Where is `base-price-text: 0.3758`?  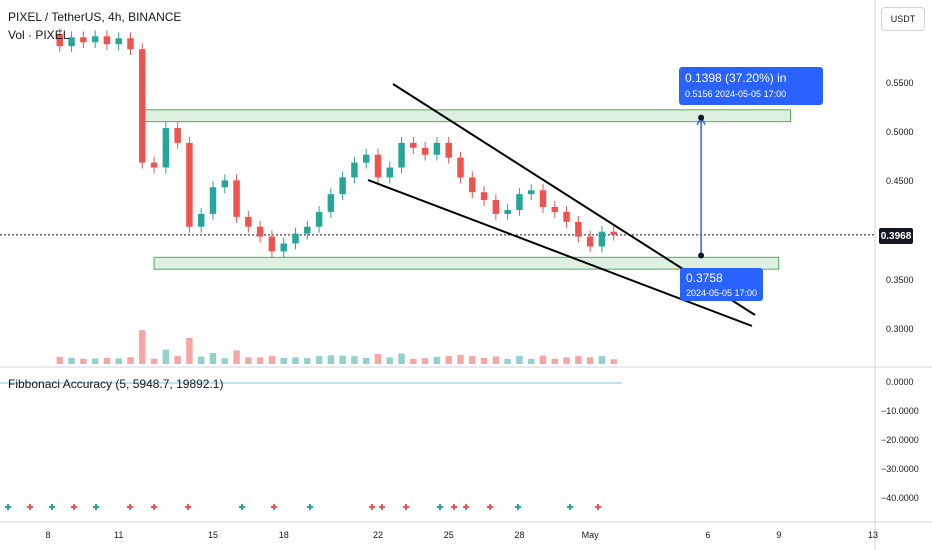 base-price-text: 0.3758 is located at coordinates (704, 278).